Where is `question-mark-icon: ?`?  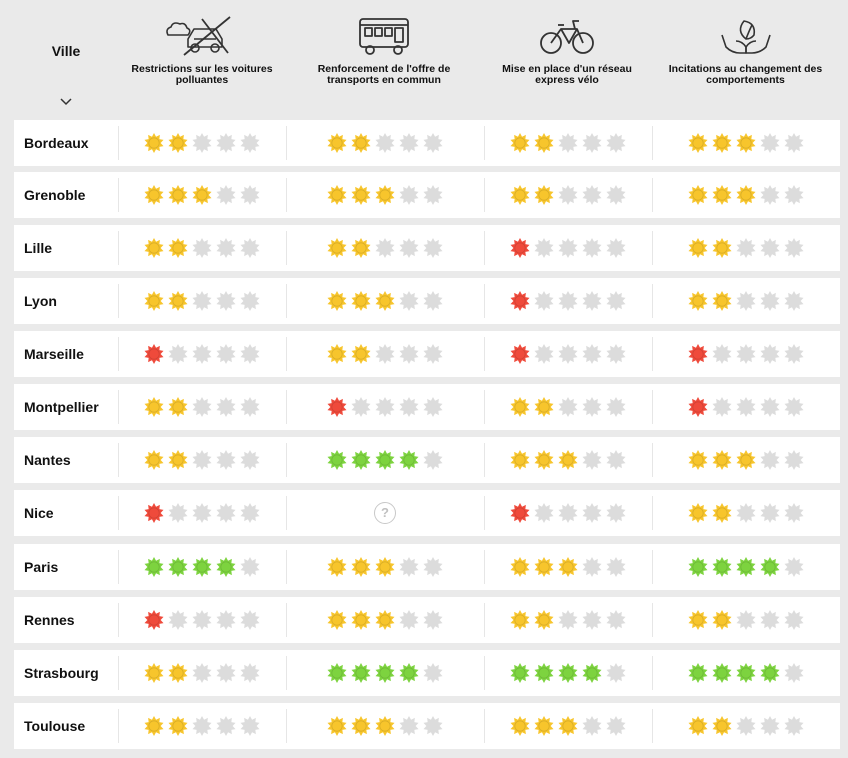 question-mark-icon: ? is located at coordinates (385, 513).